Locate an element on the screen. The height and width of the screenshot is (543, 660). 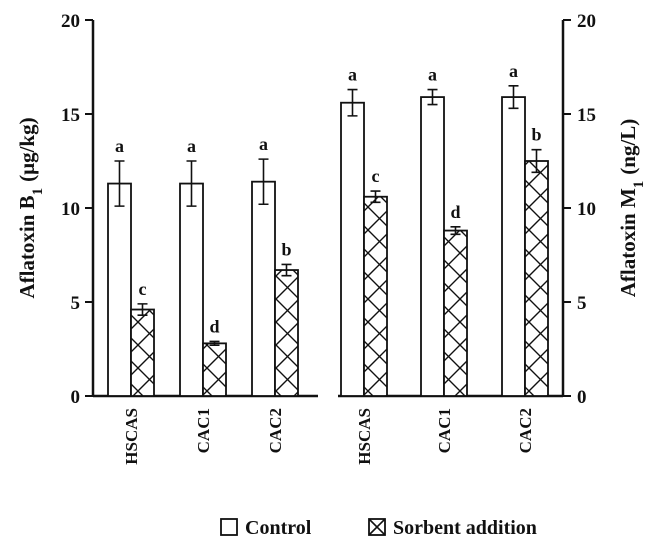
left-error-cac2-sorbent is located at coordinates (286, 270).